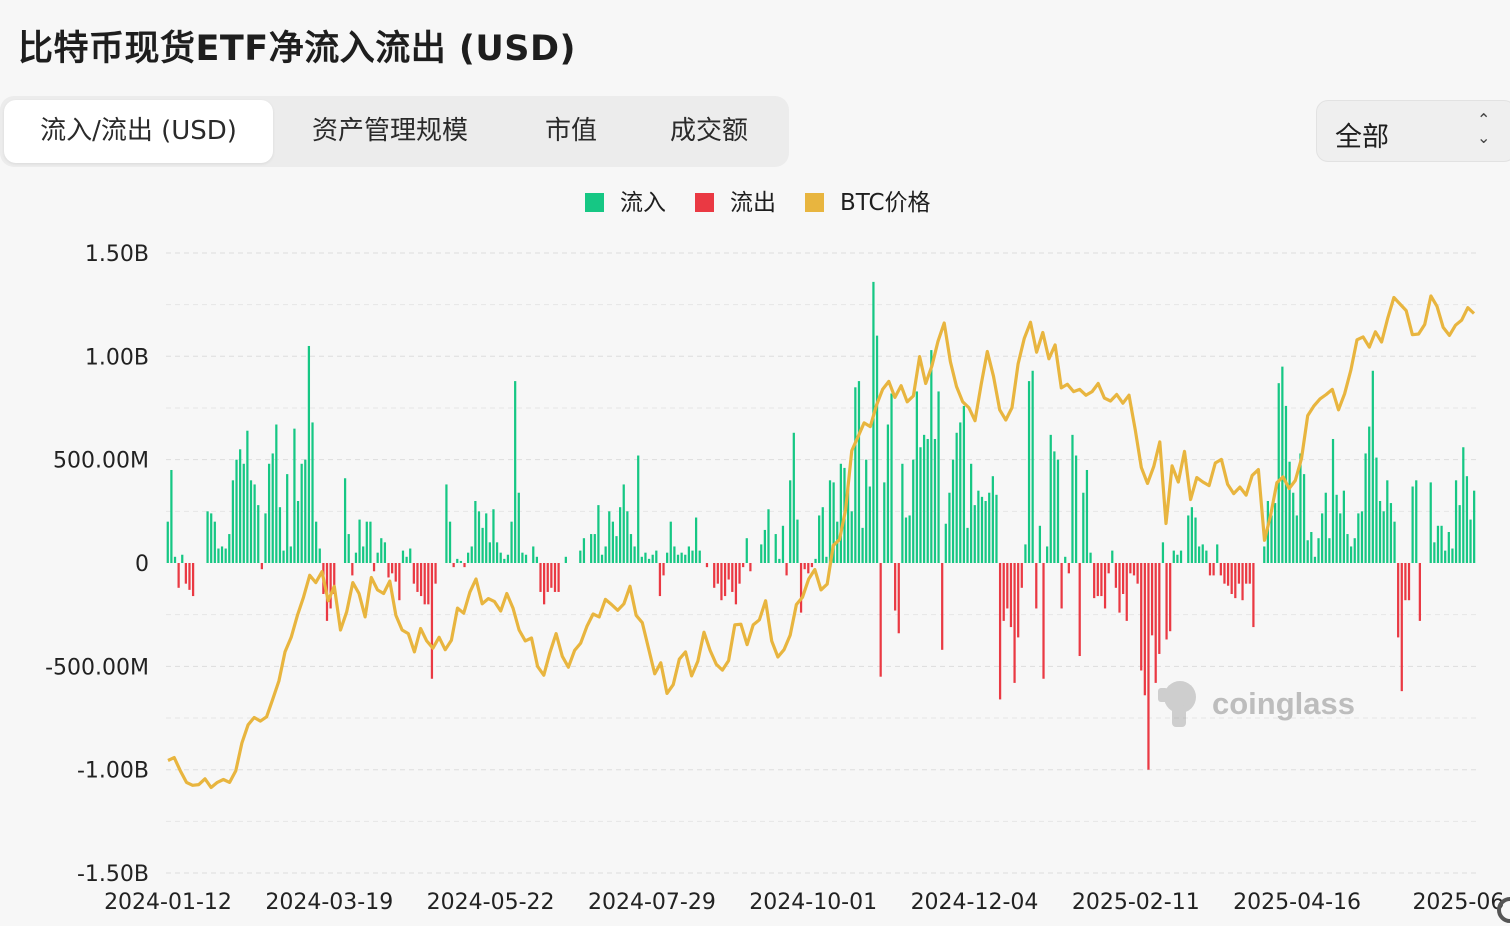  I want to click on range-select: 全部 ⌃ ⌄, so click(1413, 131).